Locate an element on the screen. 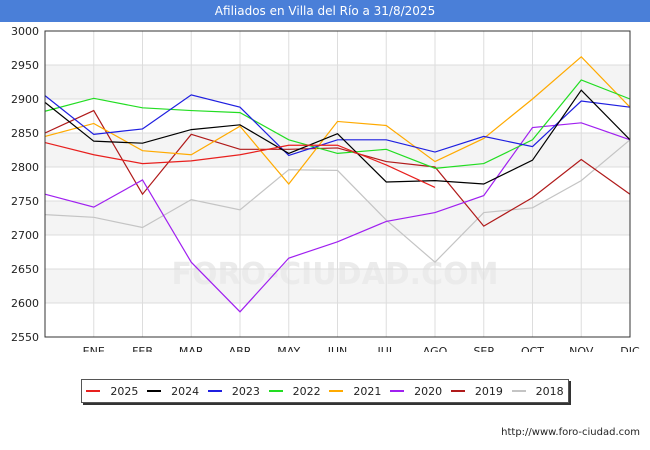  x-tick-label: ENE is located at coordinates (94, 348).